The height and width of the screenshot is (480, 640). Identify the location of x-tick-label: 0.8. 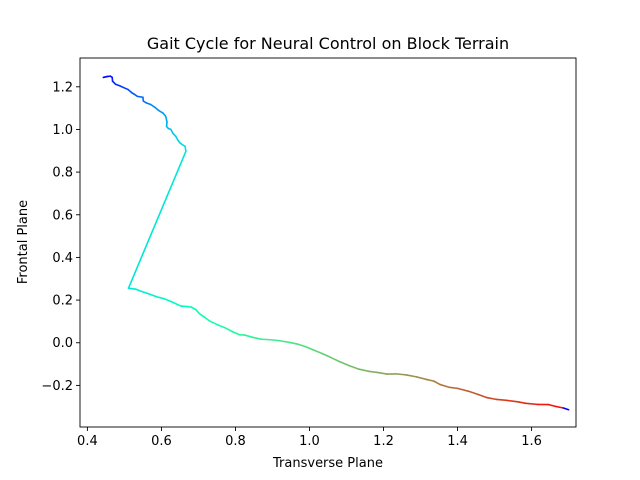
(235, 441).